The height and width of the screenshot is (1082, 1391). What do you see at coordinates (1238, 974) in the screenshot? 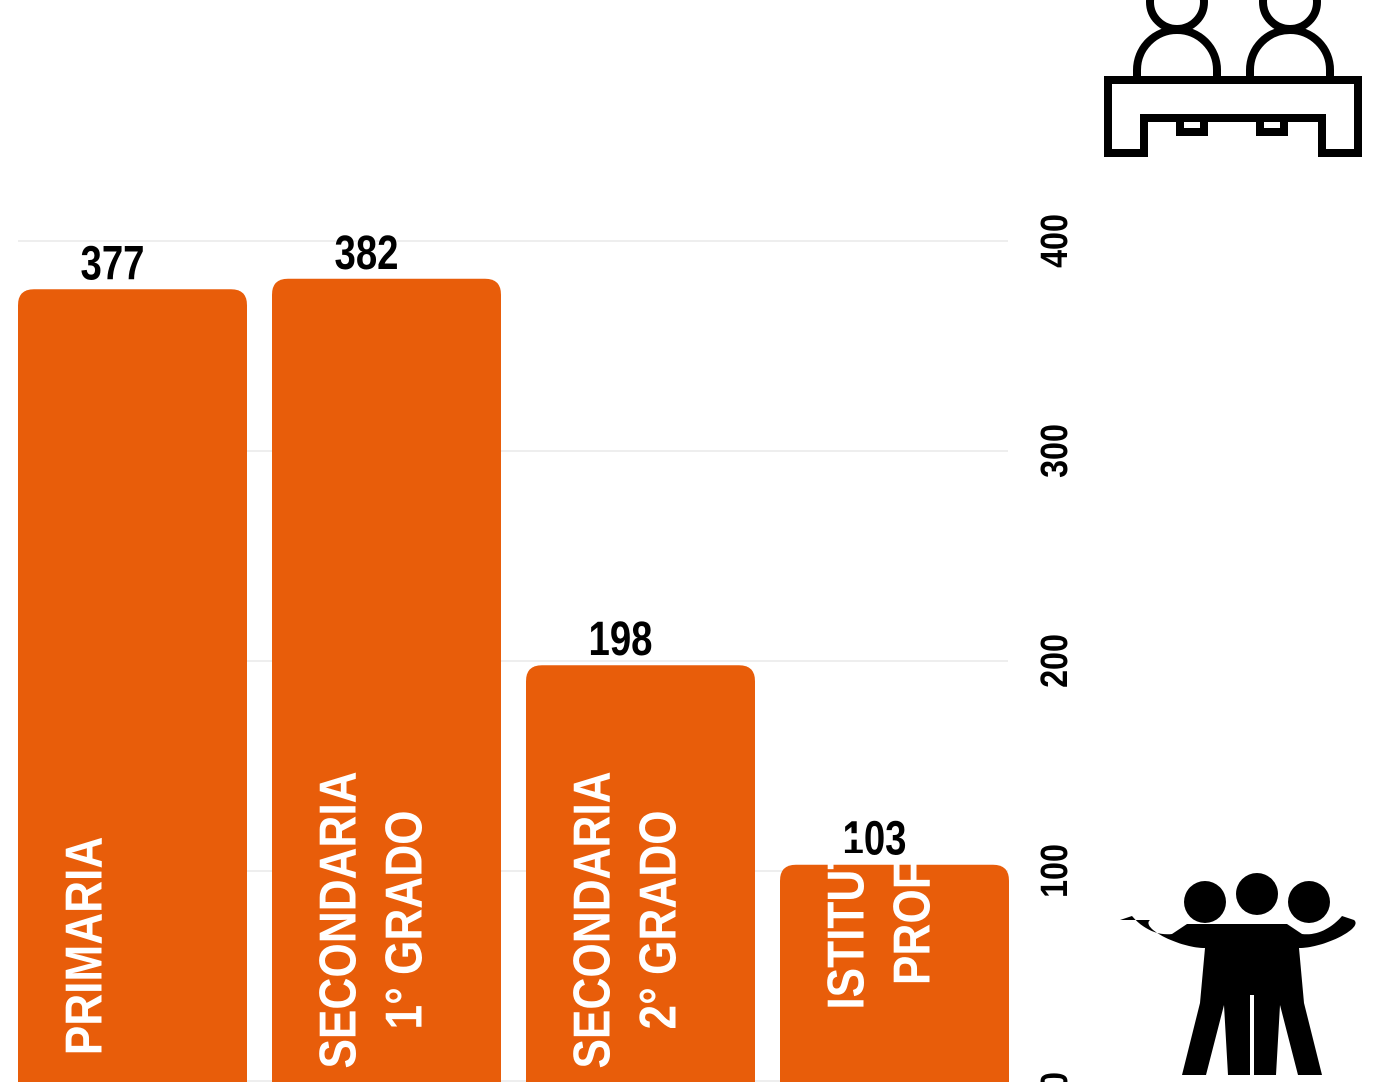
I see `people-icon` at bounding box center [1238, 974].